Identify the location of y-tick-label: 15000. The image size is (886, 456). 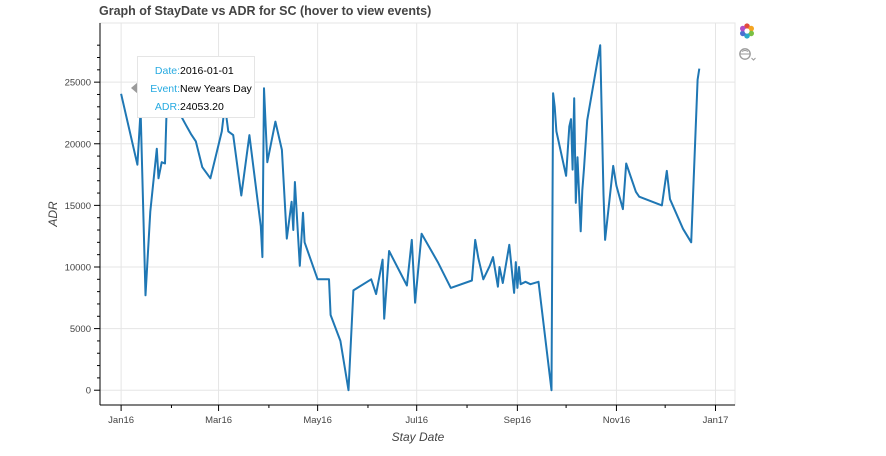
(78, 206).